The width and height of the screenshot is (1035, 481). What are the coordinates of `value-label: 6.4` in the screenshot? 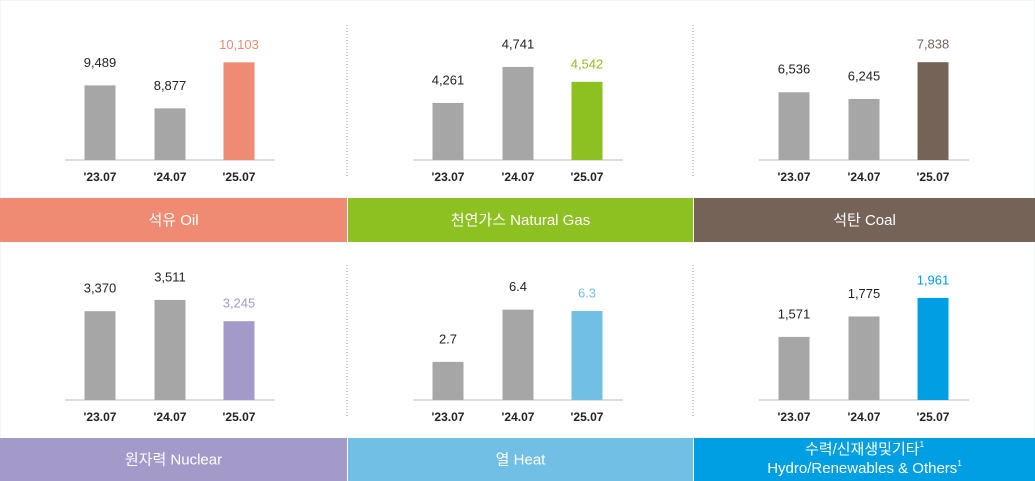 It's located at (518, 286).